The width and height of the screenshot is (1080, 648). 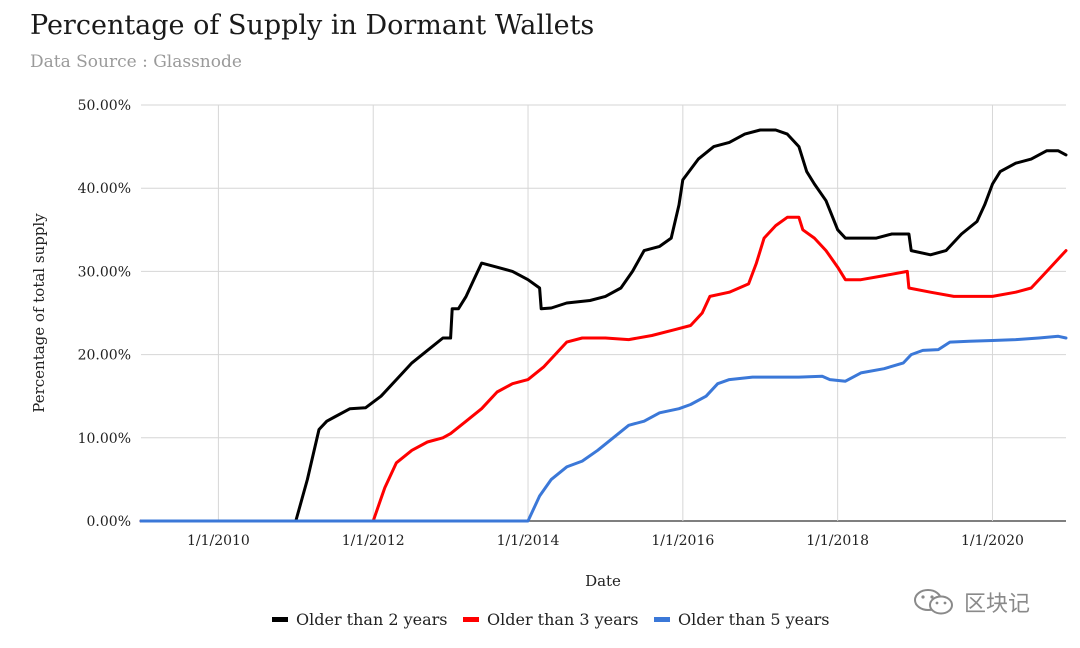 I want to click on x-tick-label: 1/1/2010, so click(x=218, y=541).